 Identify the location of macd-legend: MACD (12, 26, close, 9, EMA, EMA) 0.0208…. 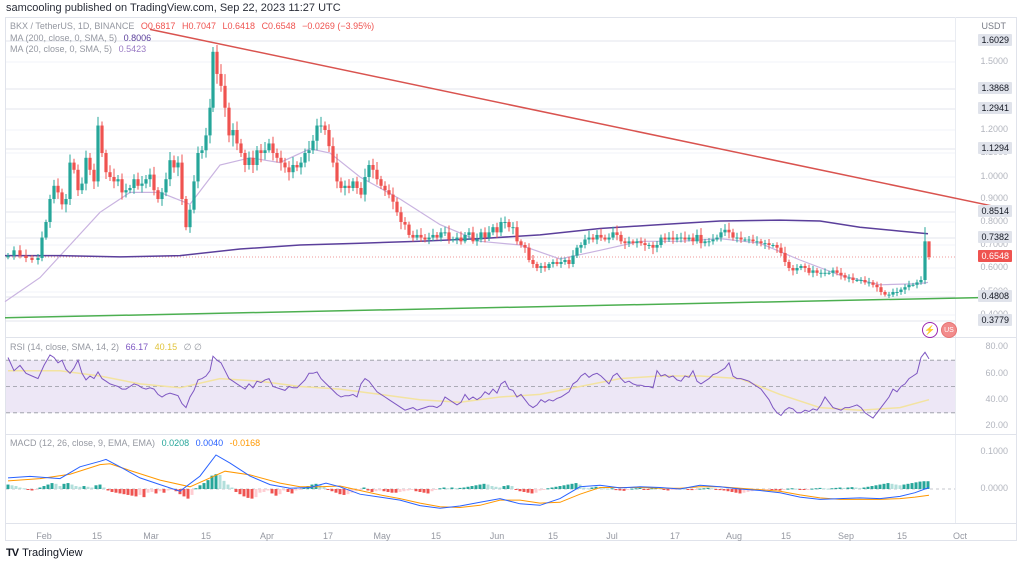
(137, 443).